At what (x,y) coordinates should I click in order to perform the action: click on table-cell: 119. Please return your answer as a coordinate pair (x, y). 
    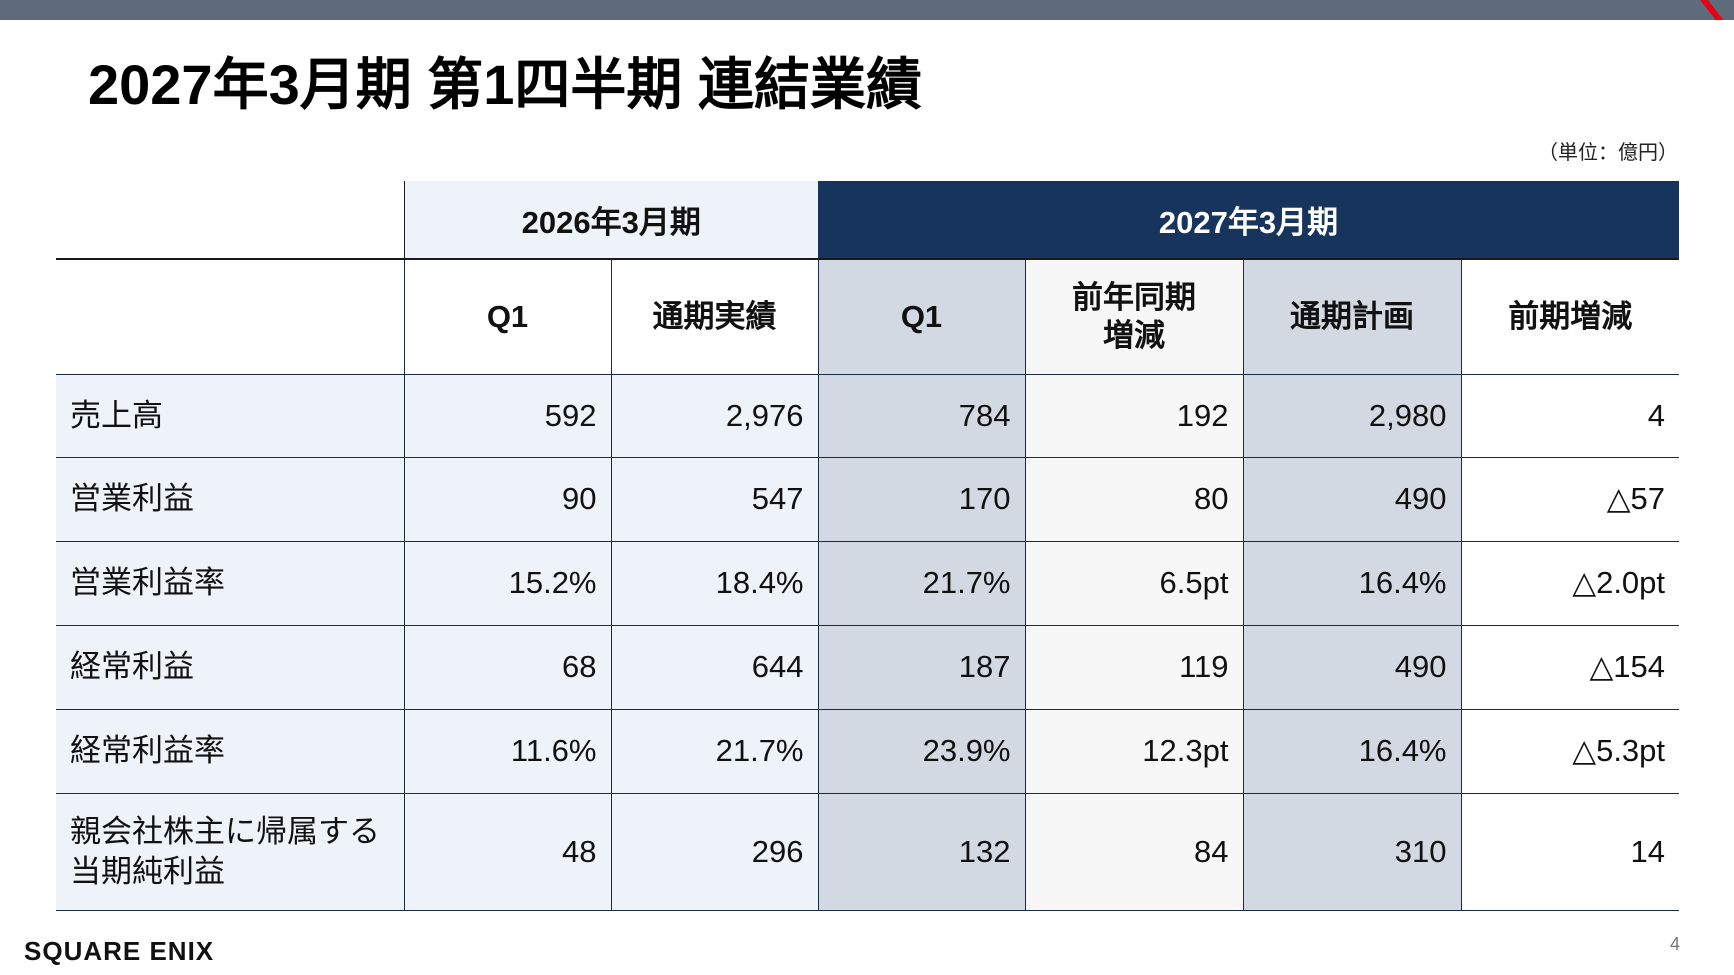
    Looking at the image, I should click on (1133, 667).